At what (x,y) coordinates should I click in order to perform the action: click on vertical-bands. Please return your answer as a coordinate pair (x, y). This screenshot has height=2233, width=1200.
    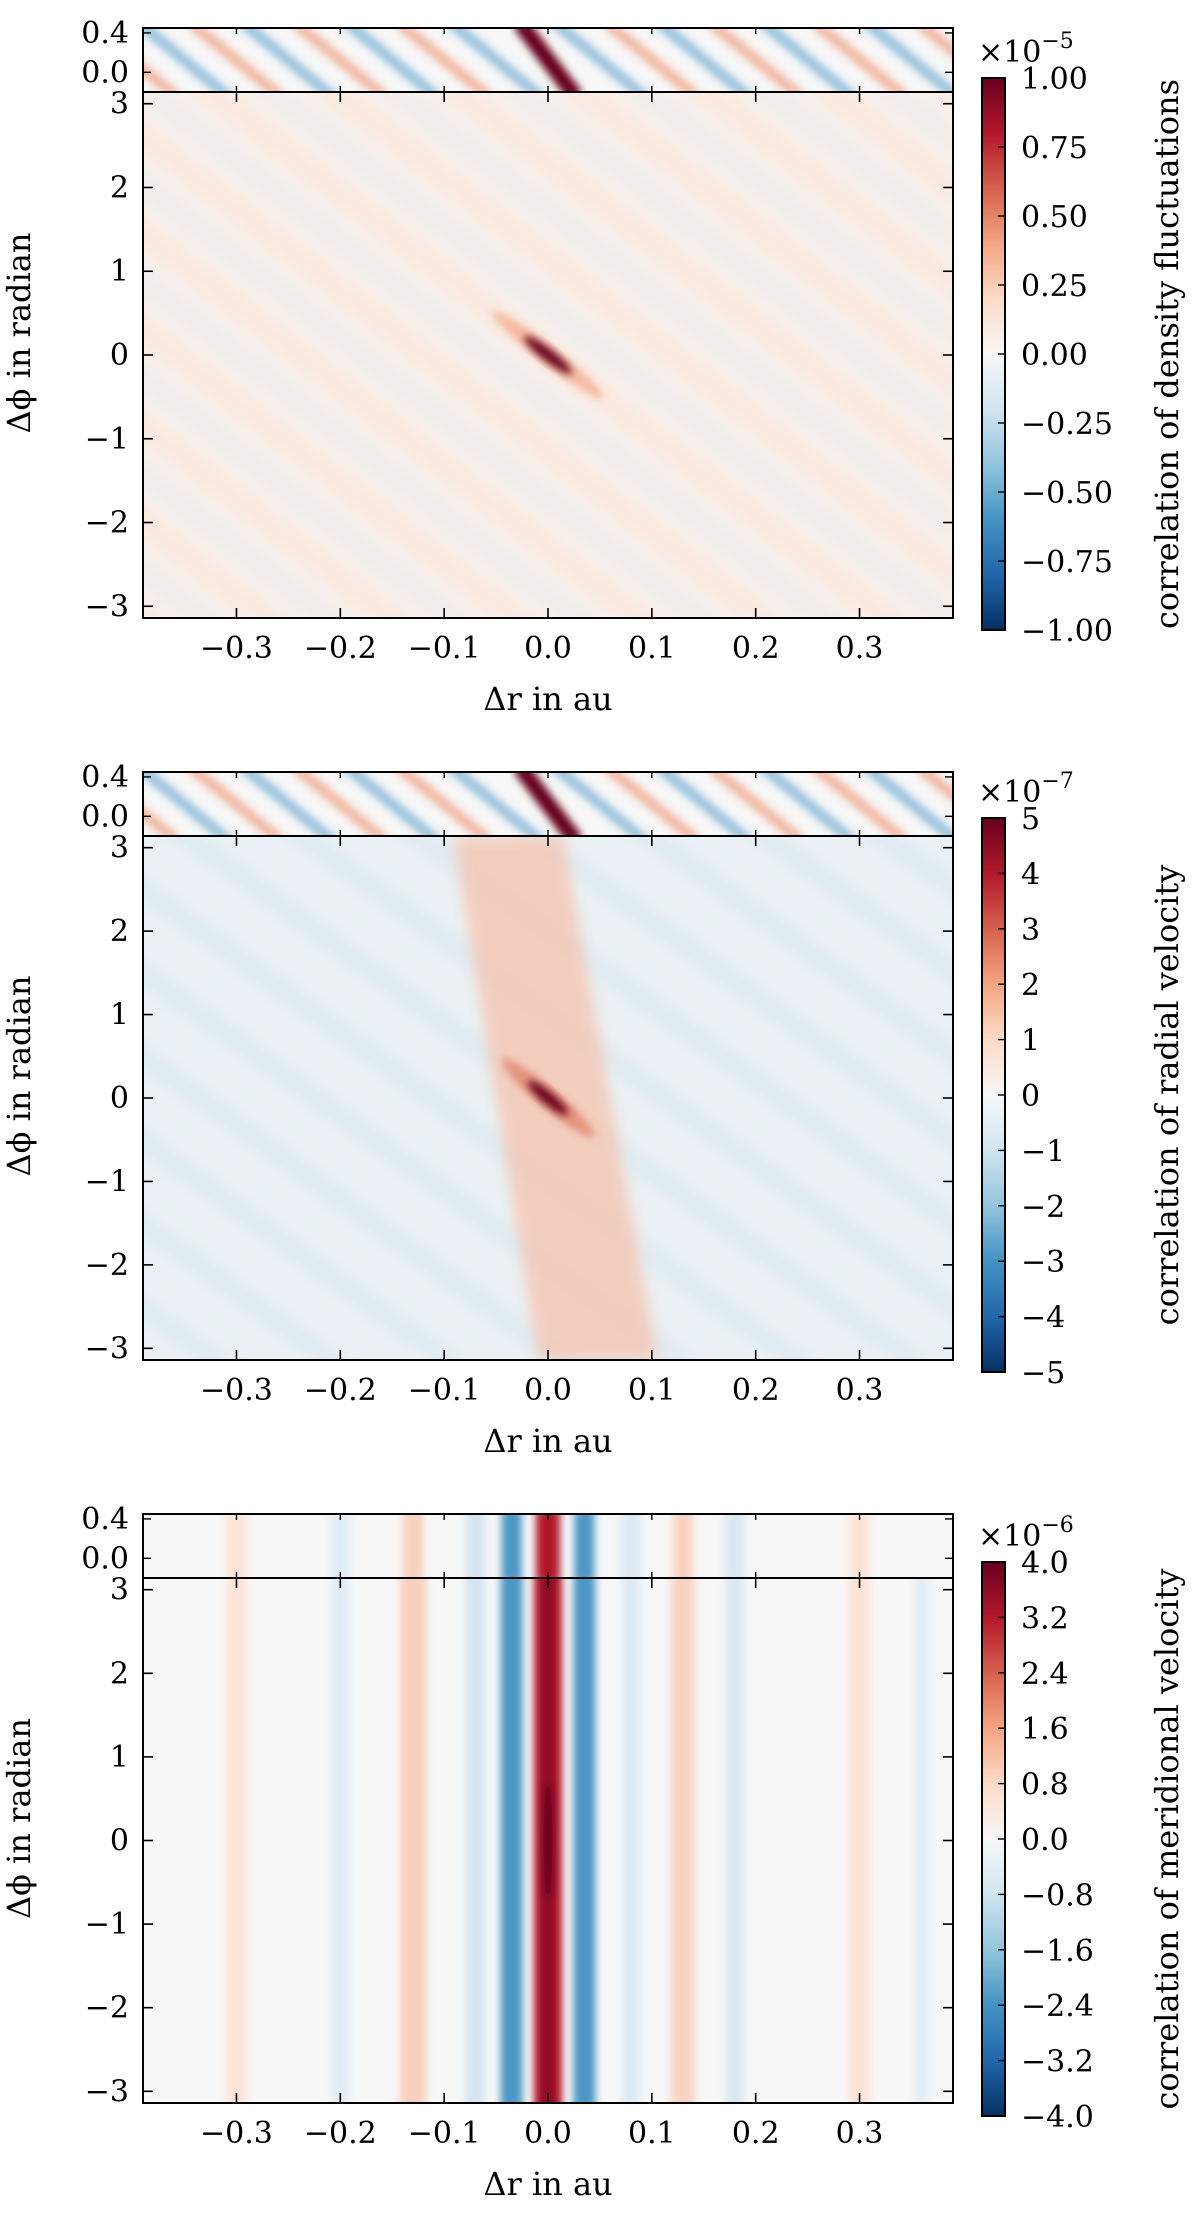
    Looking at the image, I should click on (578, 1840).